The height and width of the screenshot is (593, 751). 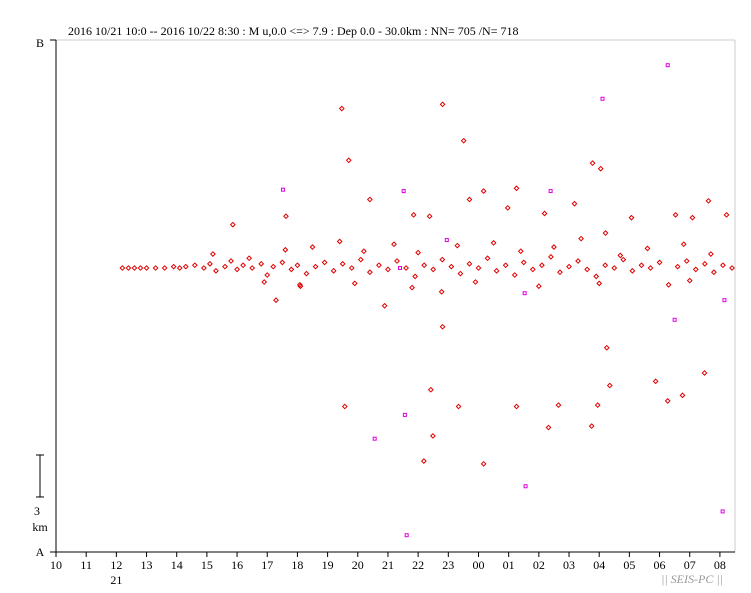 What do you see at coordinates (569, 565) in the screenshot?
I see `x-tick-label: 03` at bounding box center [569, 565].